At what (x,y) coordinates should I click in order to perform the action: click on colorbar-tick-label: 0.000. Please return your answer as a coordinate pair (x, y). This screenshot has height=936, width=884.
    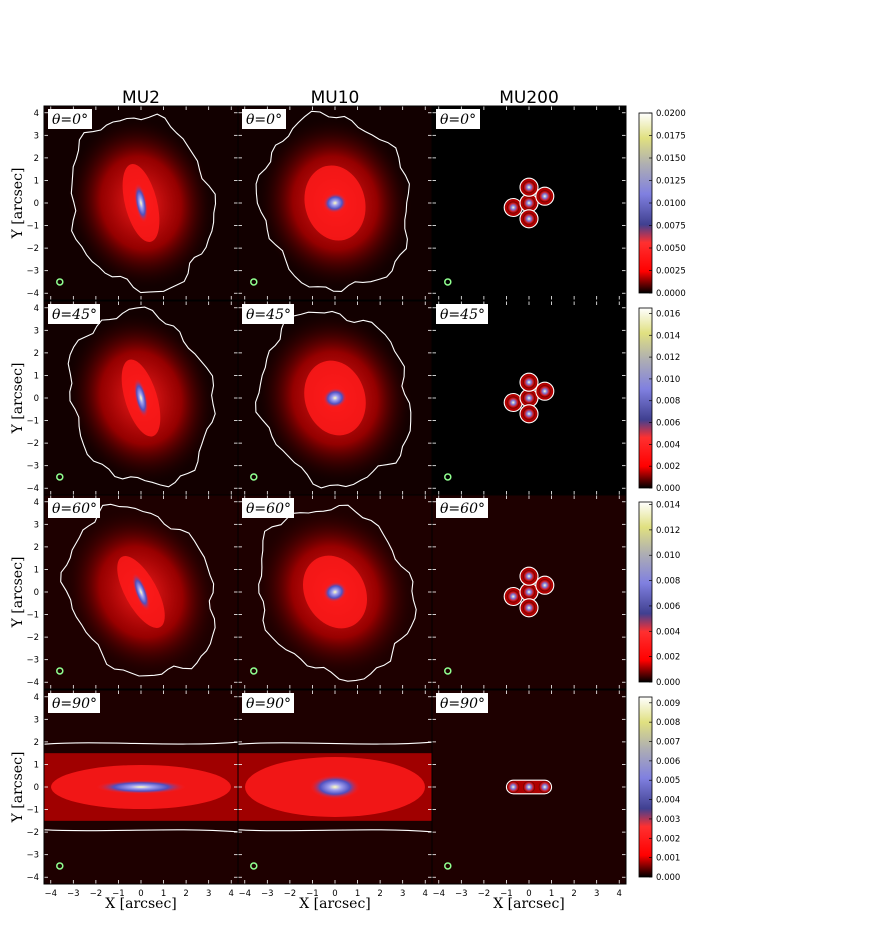
    Looking at the image, I should click on (668, 683).